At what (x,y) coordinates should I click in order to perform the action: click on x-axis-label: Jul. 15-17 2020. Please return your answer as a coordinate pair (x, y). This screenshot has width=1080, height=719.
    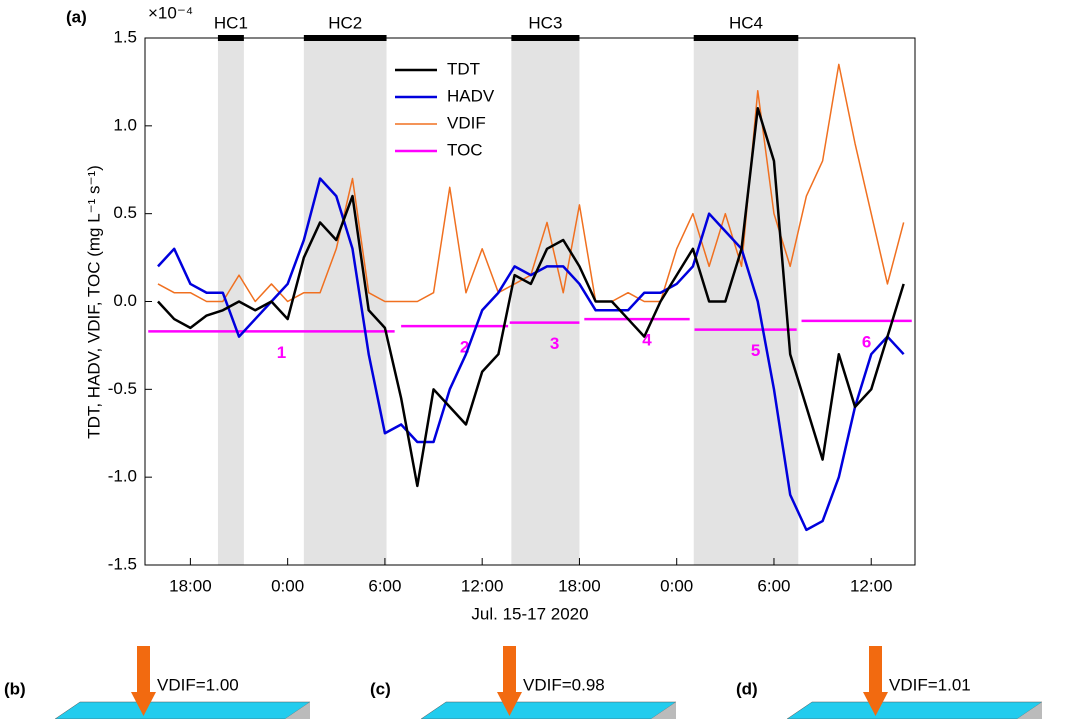
    Looking at the image, I should click on (529, 613).